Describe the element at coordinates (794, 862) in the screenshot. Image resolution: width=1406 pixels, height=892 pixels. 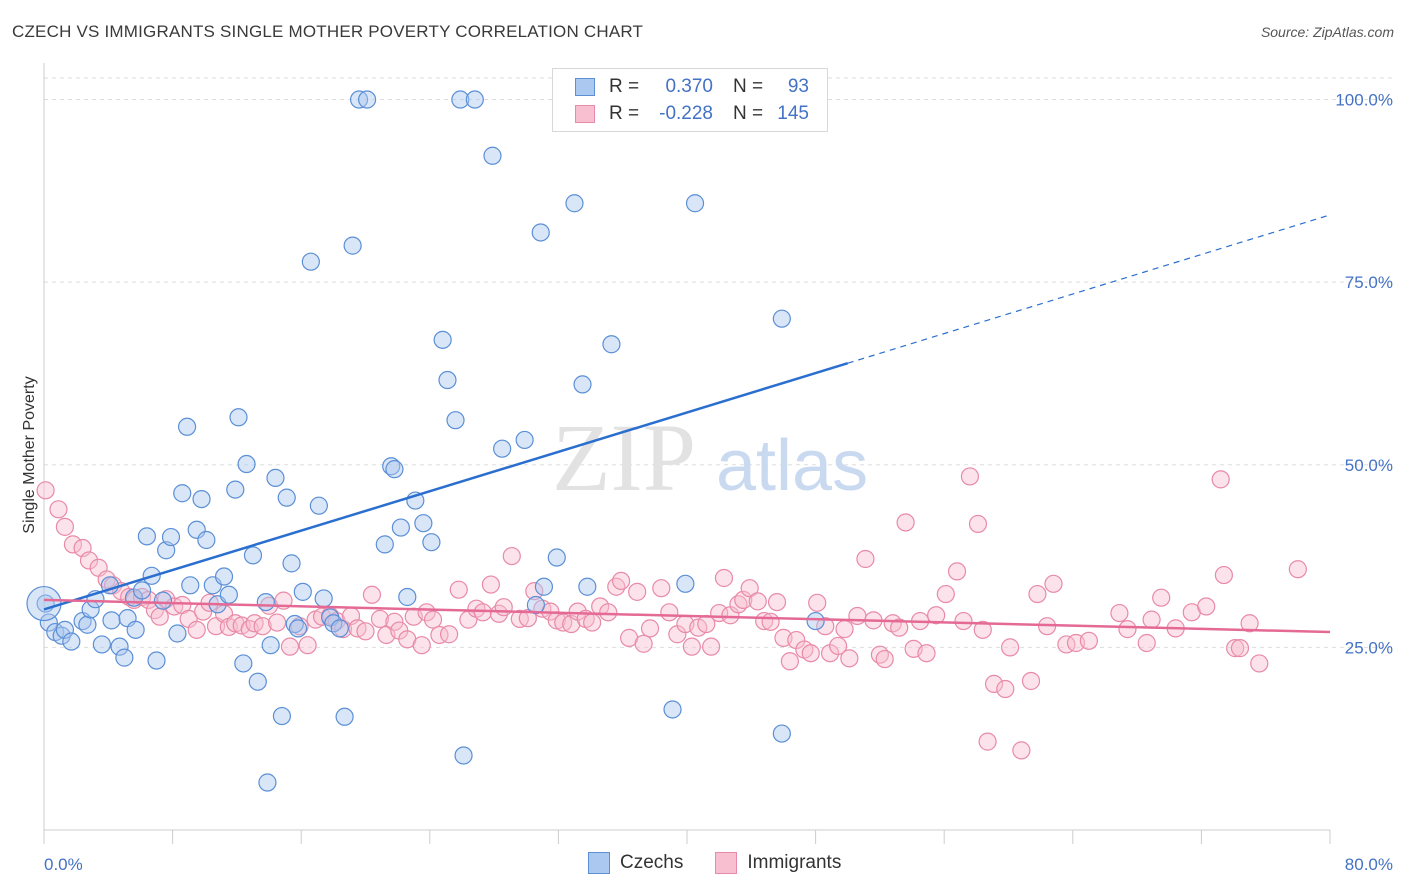
I see `immigrants-legend-label: Immigrants` at that location.